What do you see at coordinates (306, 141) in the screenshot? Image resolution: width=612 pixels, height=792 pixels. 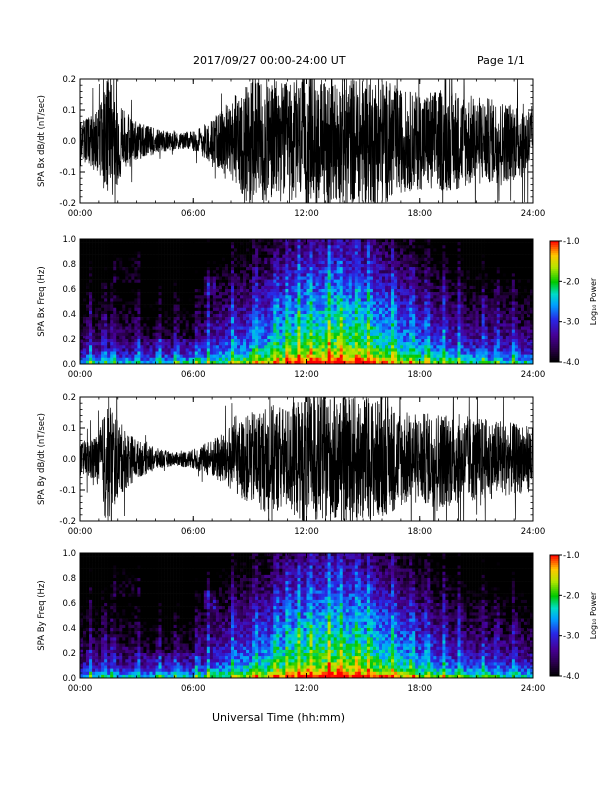 I see `waveform-line` at bounding box center [306, 141].